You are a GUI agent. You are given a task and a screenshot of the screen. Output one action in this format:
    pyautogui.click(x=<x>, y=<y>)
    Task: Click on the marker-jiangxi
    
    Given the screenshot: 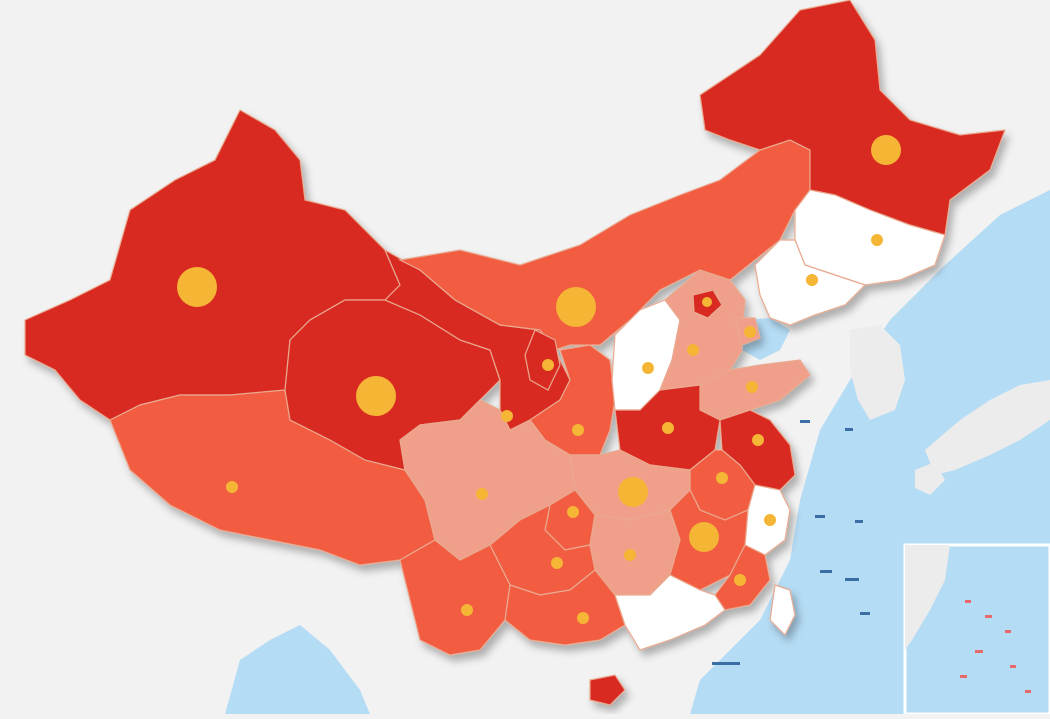 What is the action you would take?
    pyautogui.click(x=704, y=537)
    